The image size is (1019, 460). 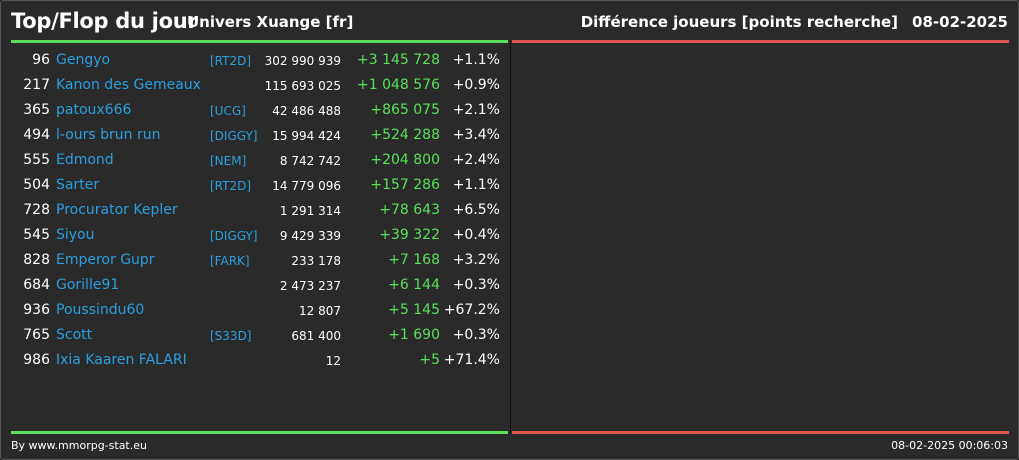 What do you see at coordinates (414, 285) in the screenshot?
I see `score-difference: +6 144` at bounding box center [414, 285].